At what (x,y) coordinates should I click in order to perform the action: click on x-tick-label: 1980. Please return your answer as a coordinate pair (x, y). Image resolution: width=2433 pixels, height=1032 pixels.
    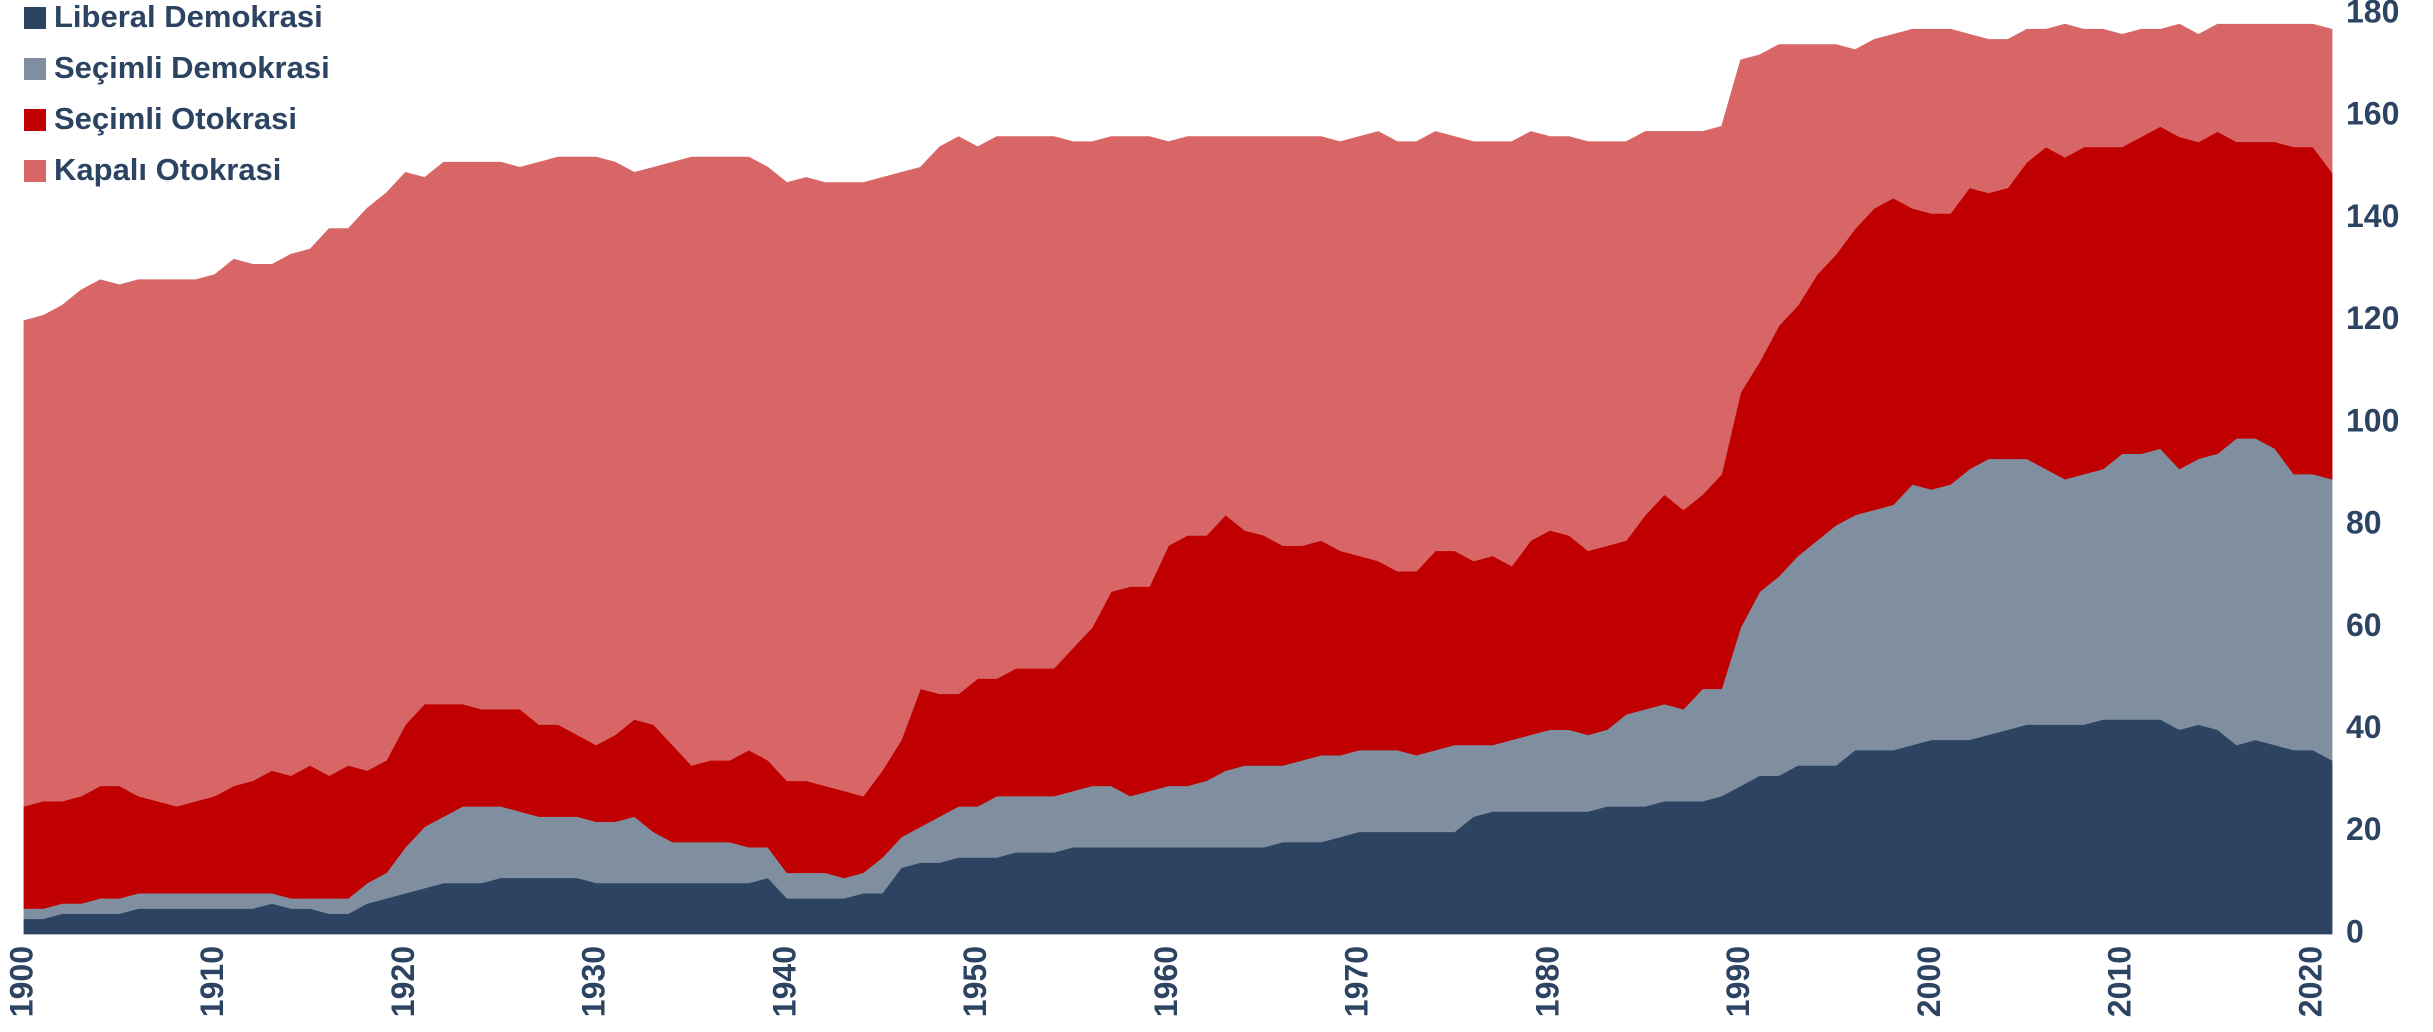
    Looking at the image, I should click on (1547, 981).